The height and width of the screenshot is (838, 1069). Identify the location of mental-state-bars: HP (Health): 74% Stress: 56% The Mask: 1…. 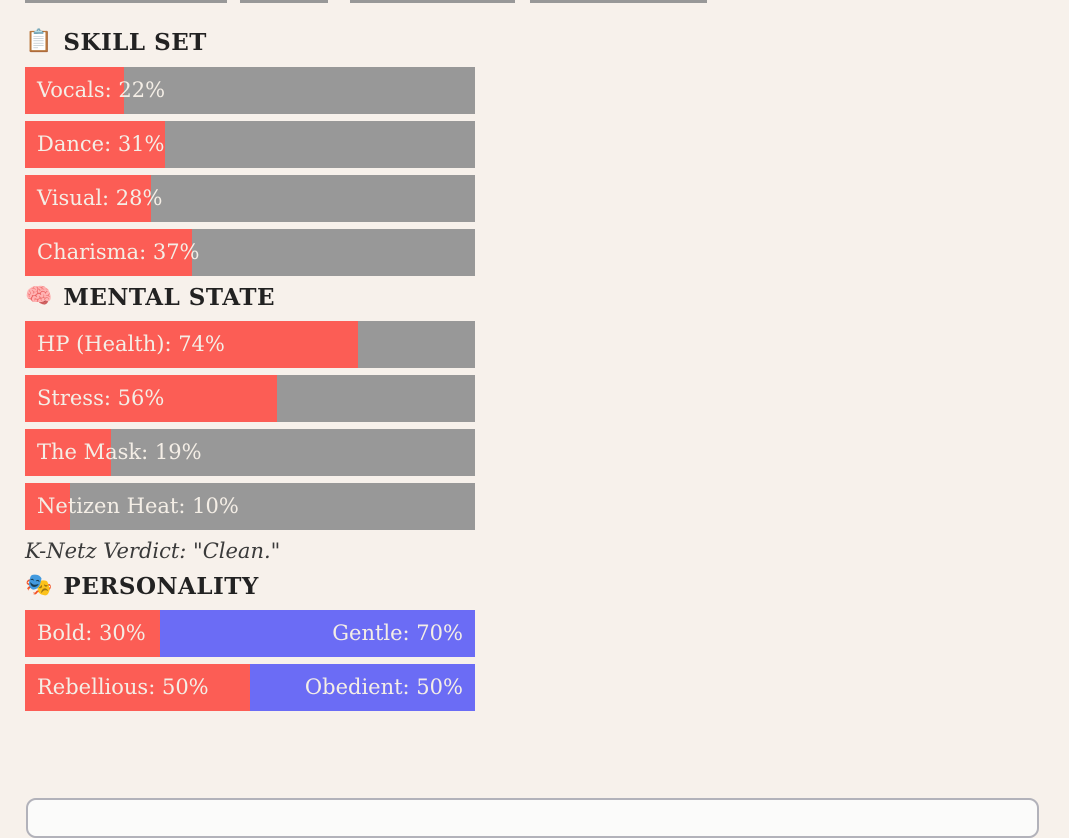
(250, 425).